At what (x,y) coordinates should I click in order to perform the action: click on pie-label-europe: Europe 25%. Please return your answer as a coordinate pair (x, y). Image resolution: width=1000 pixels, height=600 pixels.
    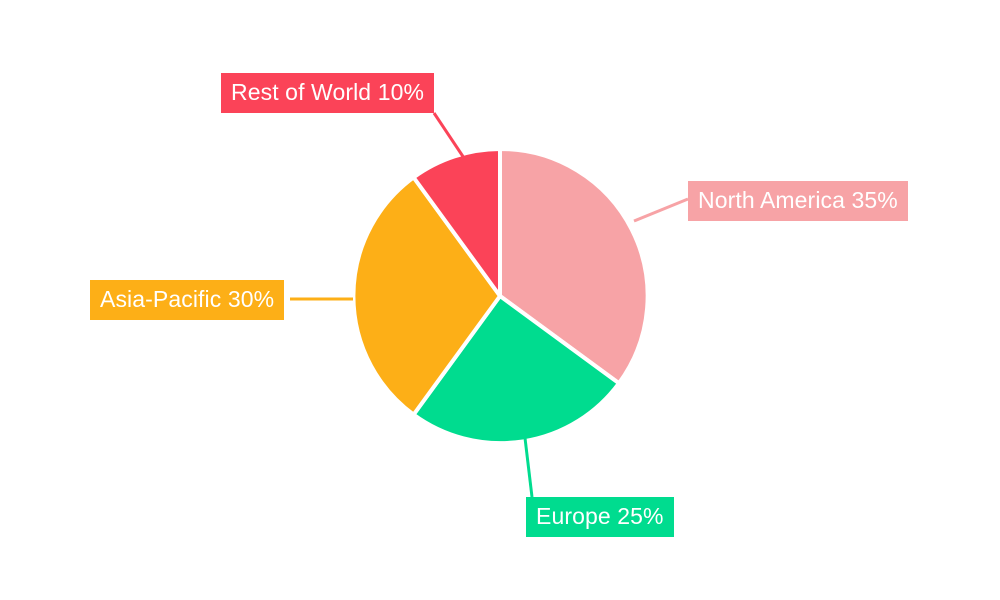
    Looking at the image, I should click on (600, 517).